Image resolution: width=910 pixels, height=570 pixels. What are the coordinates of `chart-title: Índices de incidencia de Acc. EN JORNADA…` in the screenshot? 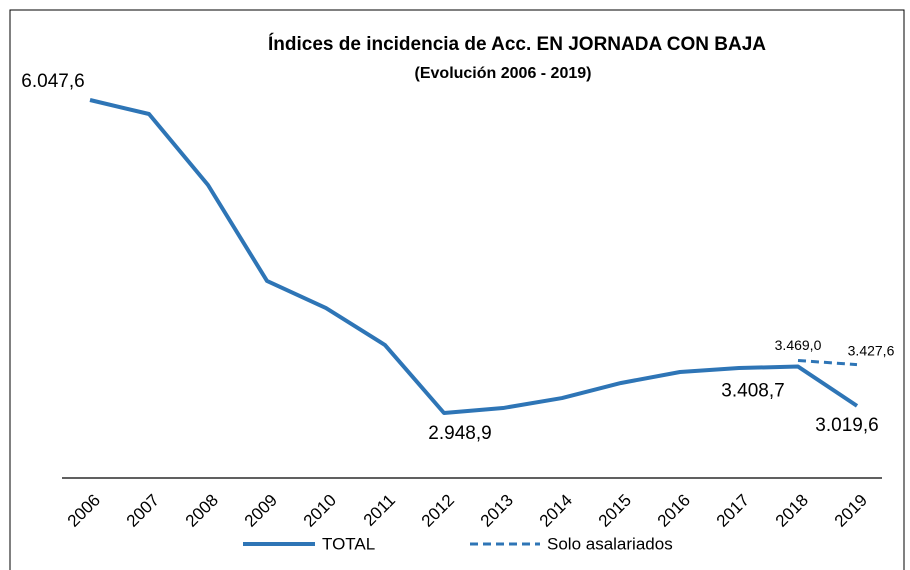 It's located at (517, 44).